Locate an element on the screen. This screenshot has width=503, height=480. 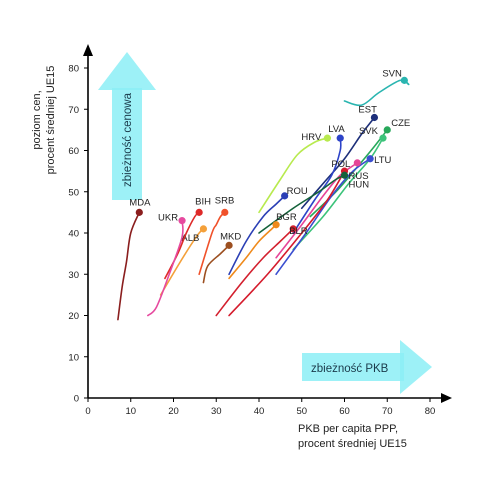
series-svn: SVN is located at coordinates (376, 87).